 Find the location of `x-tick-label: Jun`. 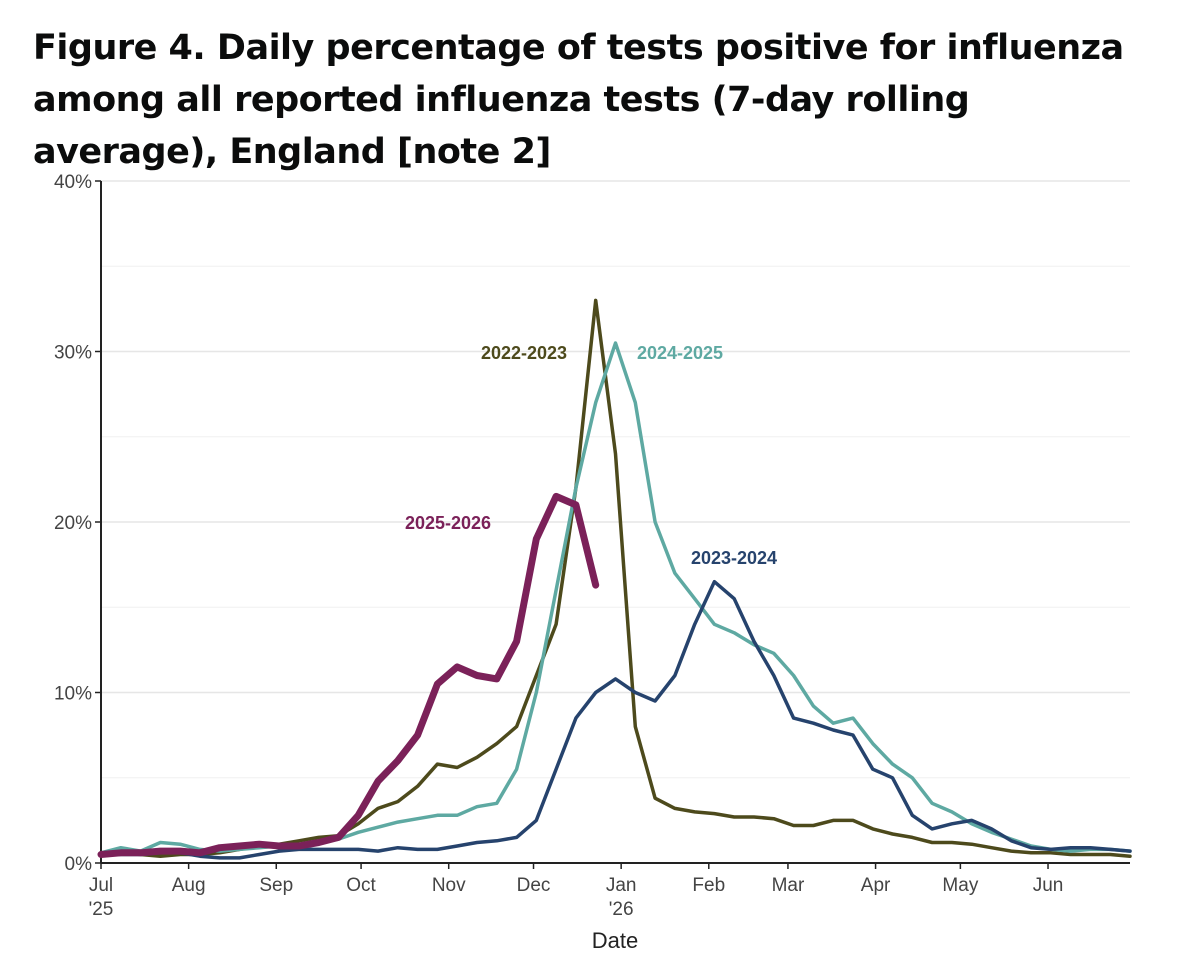

x-tick-label: Jun is located at coordinates (1048, 885).